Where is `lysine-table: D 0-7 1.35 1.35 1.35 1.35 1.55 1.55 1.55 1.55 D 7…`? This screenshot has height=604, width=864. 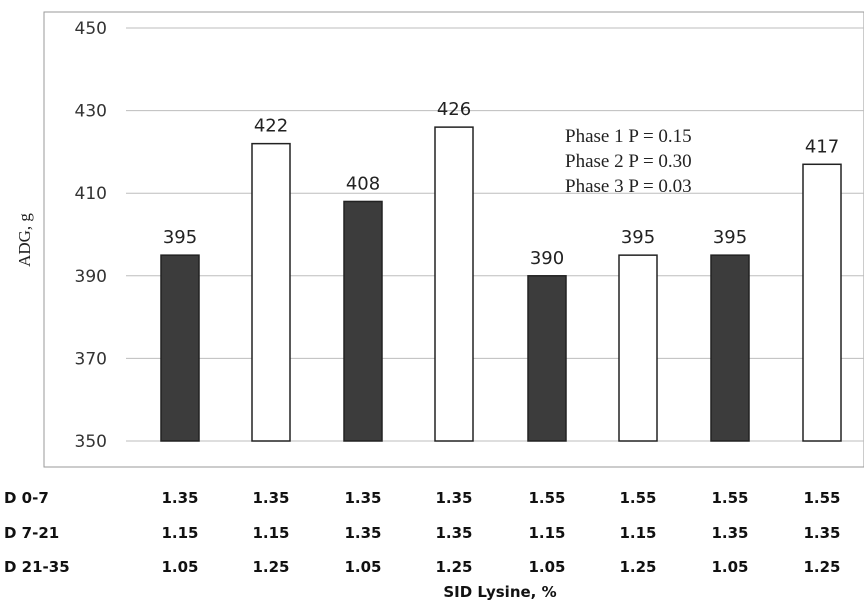
lysine-table: D 0-7 1.35 1.35 1.35 1.35 1.55 1.55 1.55 1.55 D 7… is located at coordinates (422, 532).